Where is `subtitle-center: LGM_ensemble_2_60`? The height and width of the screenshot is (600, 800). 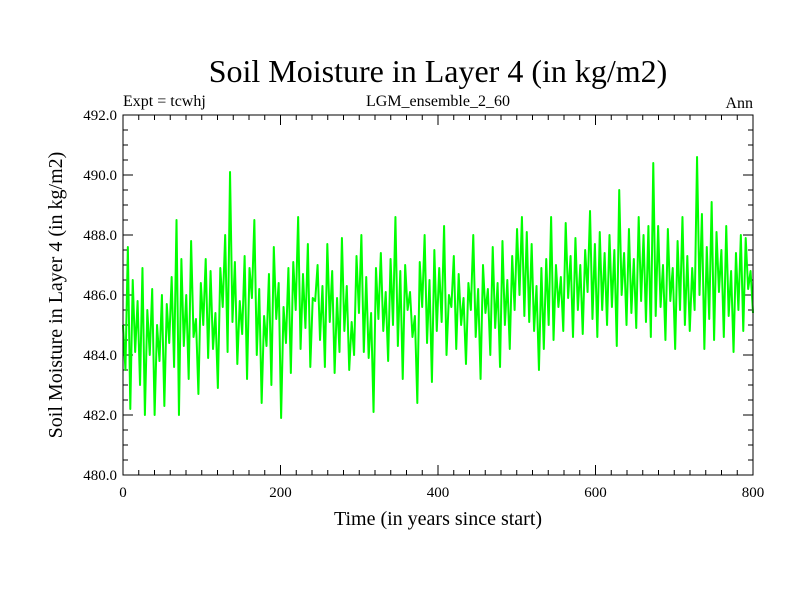
subtitle-center: LGM_ensemble_2_60 is located at coordinates (438, 101).